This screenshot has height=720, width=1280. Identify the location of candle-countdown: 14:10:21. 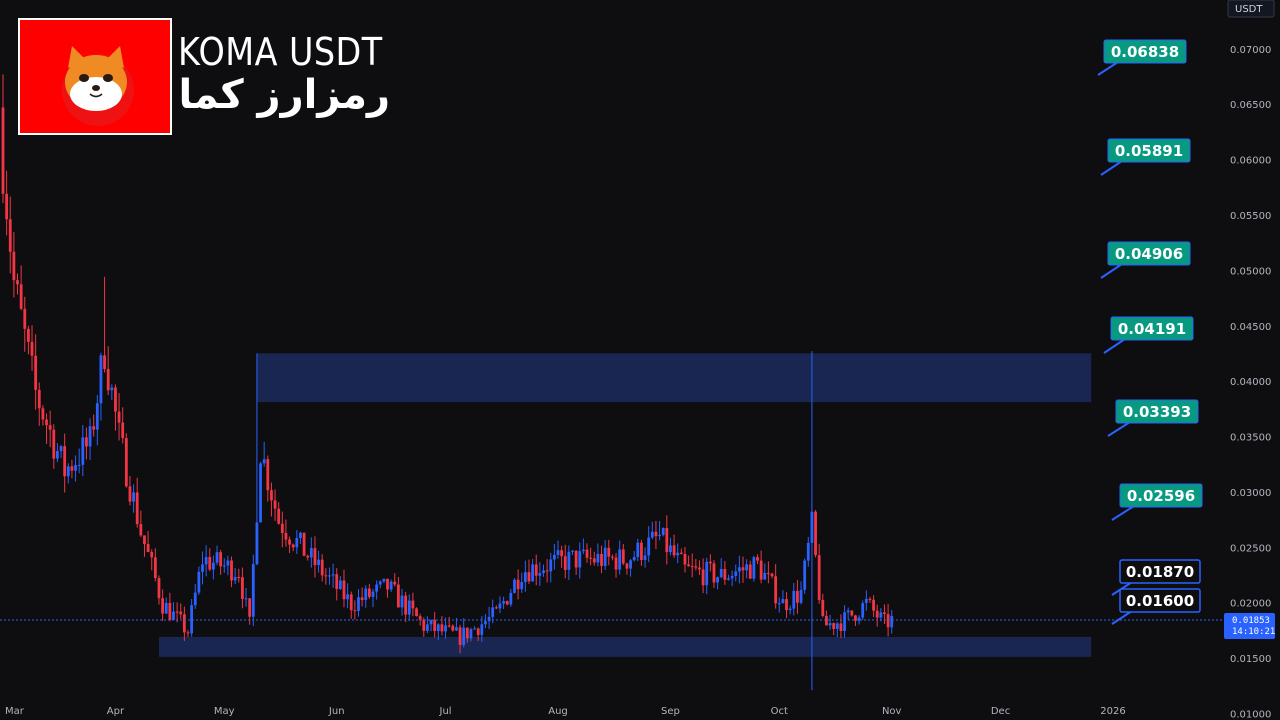
(1253, 632).